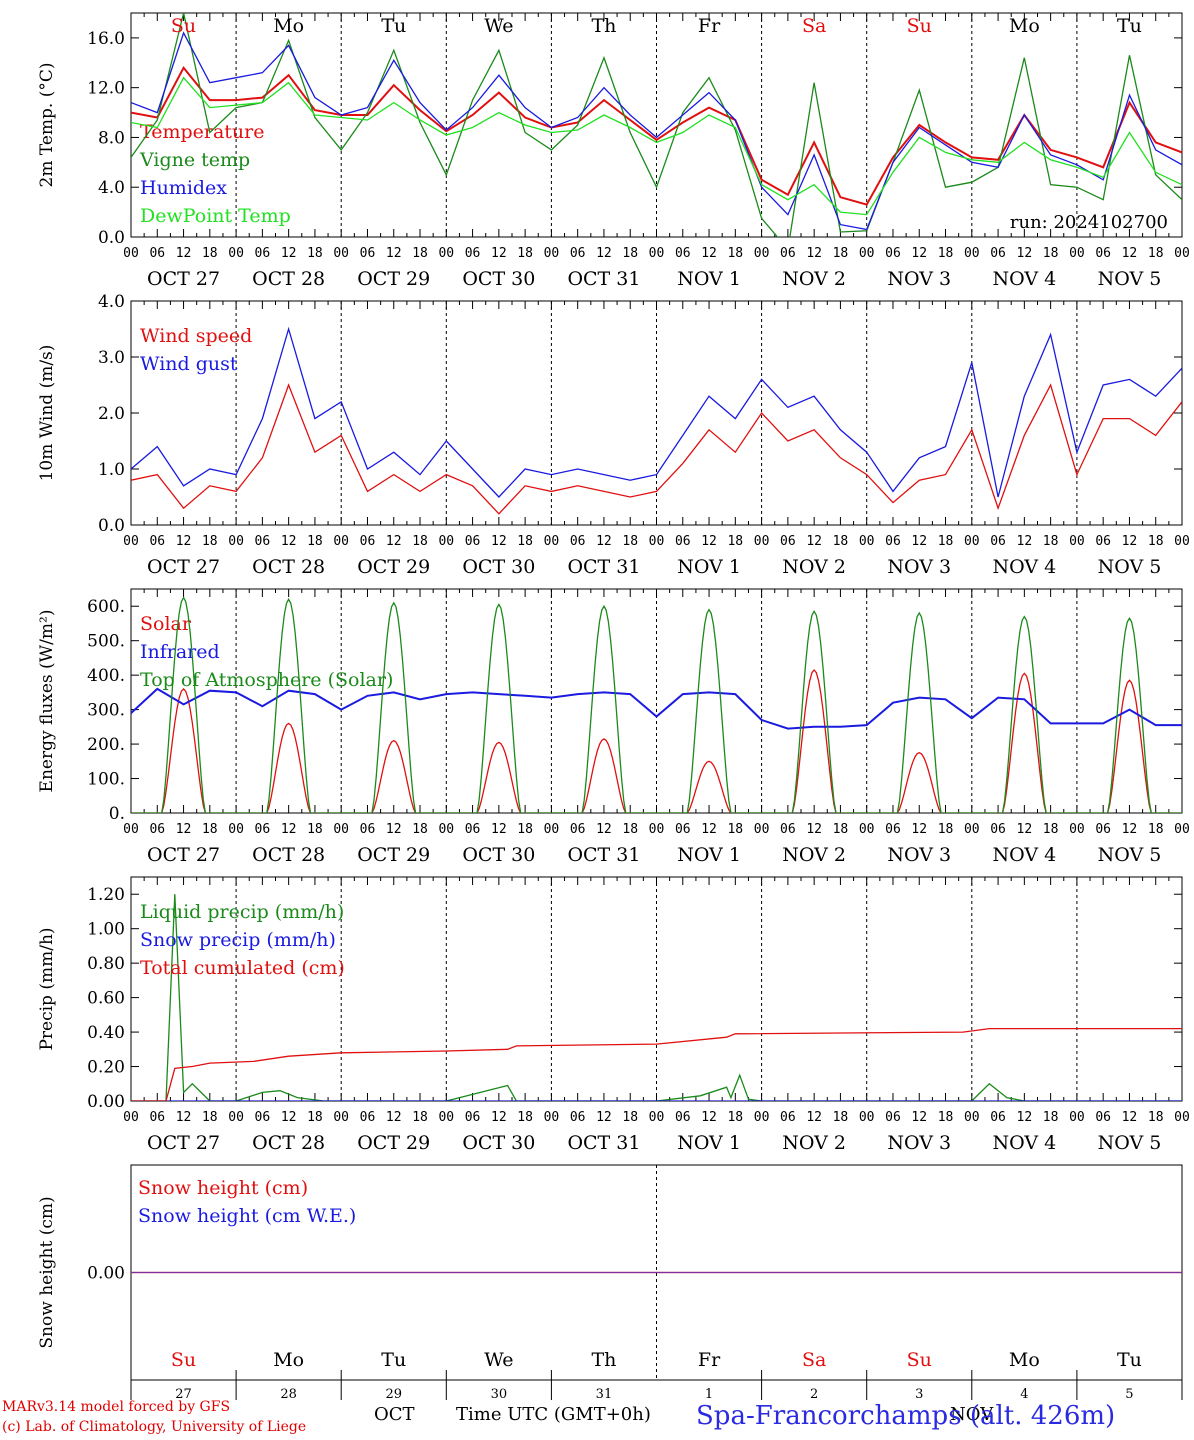 The width and height of the screenshot is (1194, 1440). I want to click on day-number: 27, so click(183, 1394).